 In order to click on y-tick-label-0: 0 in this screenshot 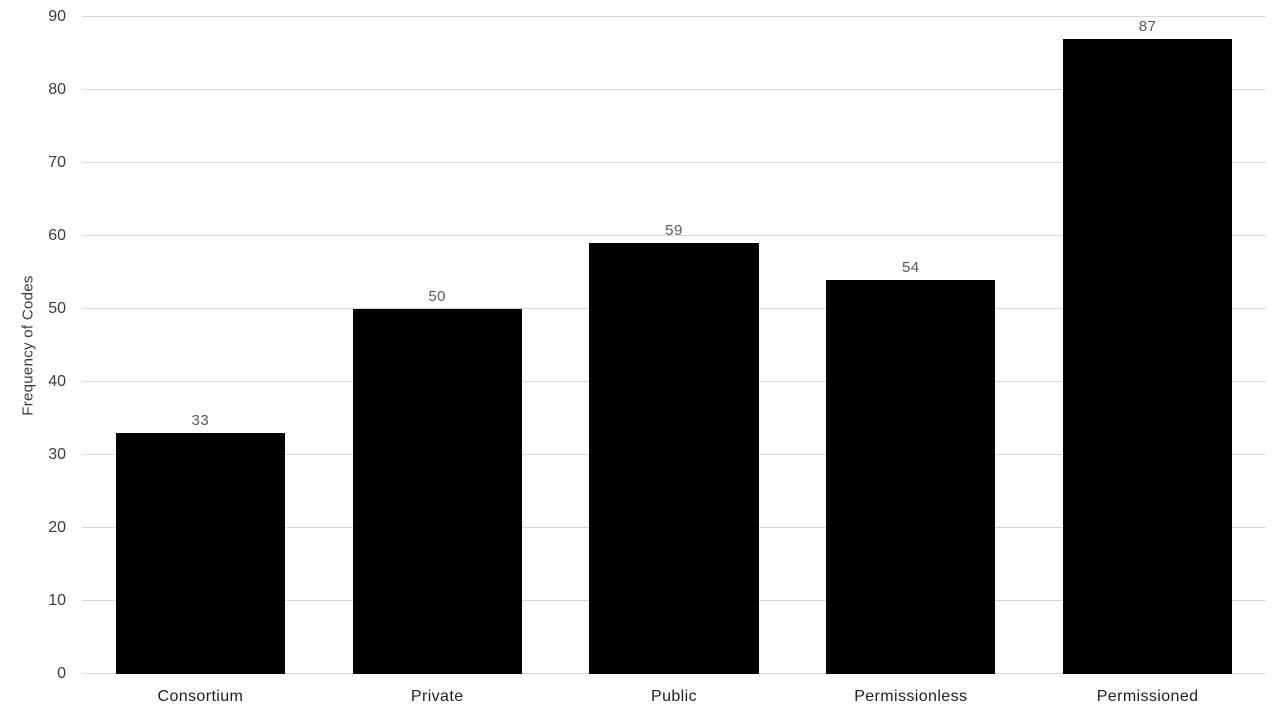, I will do `click(61, 673)`.